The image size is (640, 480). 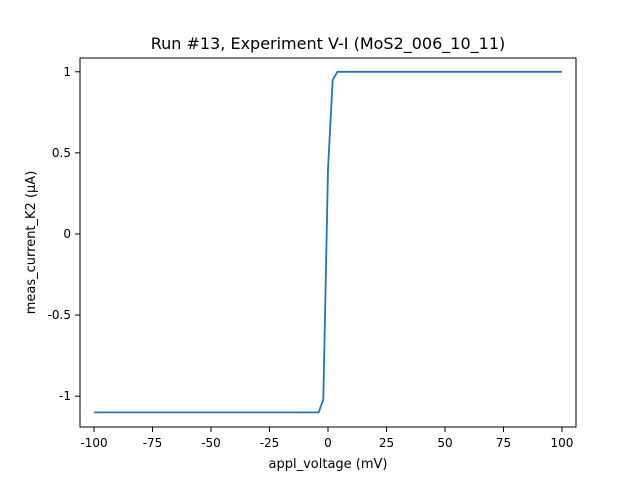 What do you see at coordinates (328, 44) in the screenshot?
I see `chart-title: Run #13, Experiment V-I (MoS2_006_10_11)` at bounding box center [328, 44].